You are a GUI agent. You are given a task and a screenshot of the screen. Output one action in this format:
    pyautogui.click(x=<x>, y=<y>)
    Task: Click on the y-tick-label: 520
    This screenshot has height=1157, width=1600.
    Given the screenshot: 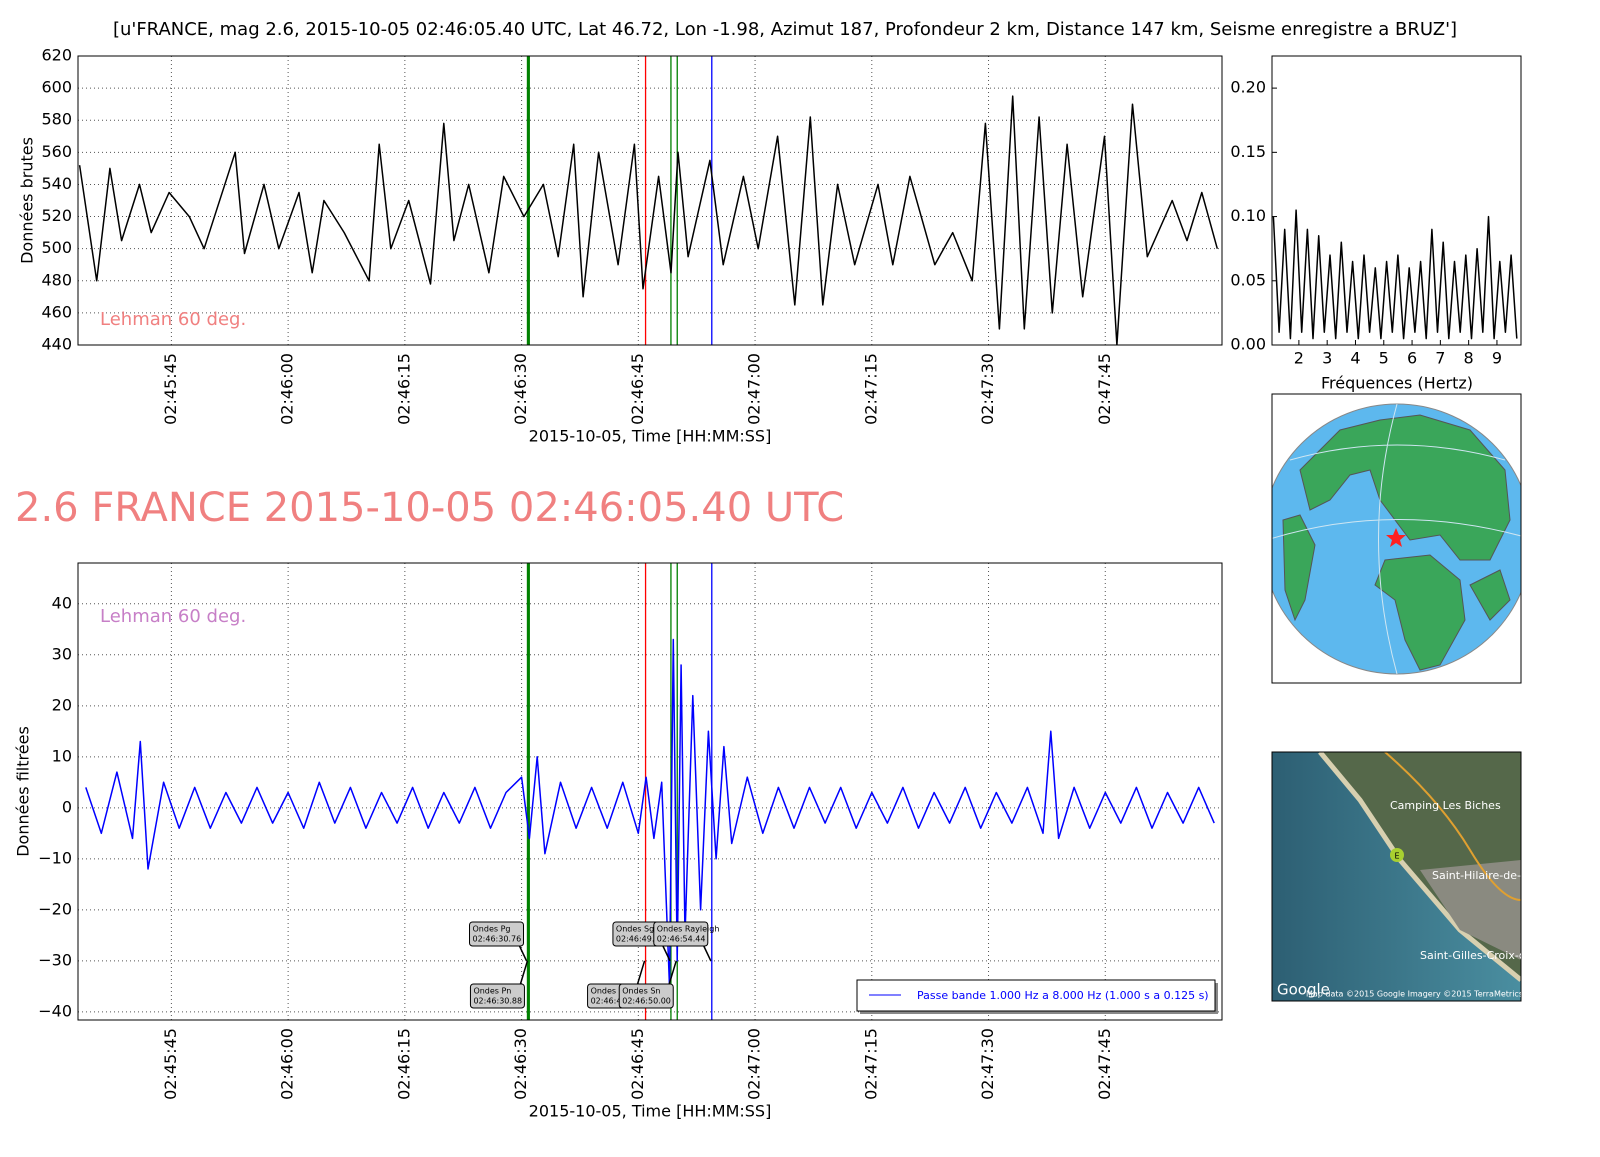 What is the action you would take?
    pyautogui.click(x=56, y=215)
    